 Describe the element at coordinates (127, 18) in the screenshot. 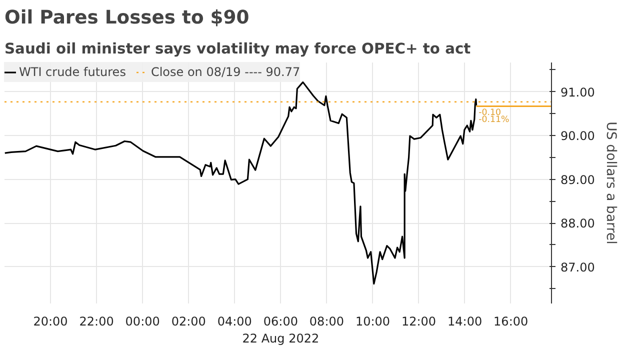

I see `chart-title: Oil Pares Losses to $90` at that location.